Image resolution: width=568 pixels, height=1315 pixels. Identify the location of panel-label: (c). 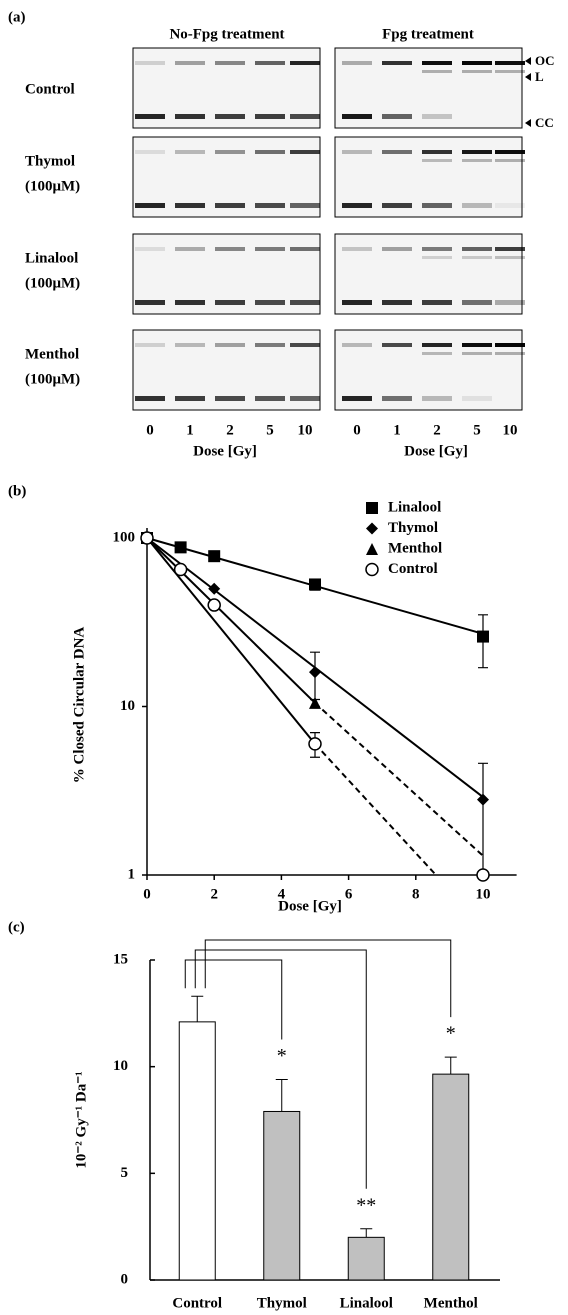
(16, 927).